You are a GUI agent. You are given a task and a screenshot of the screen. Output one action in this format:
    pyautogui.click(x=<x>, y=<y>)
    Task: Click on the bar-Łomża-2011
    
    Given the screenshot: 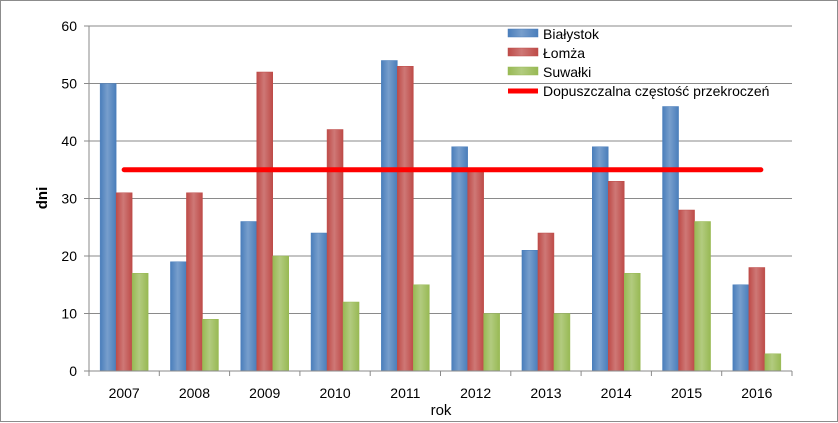 What is the action you would take?
    pyautogui.click(x=405, y=219)
    